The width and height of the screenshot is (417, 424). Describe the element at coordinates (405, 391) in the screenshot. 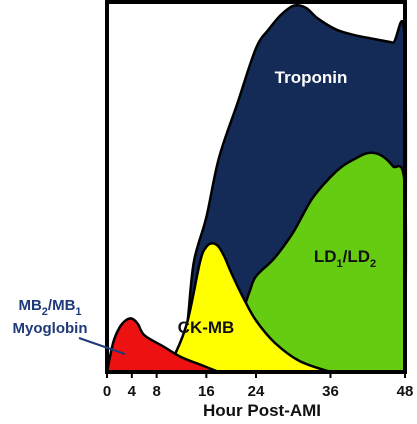

I see `x-tick-label: 48` at that location.